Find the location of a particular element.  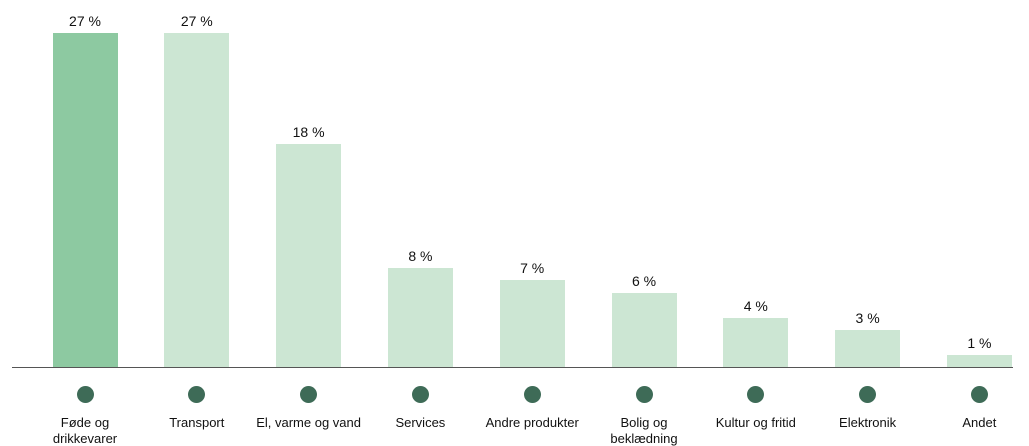

category-label: Andet is located at coordinates (979, 422).